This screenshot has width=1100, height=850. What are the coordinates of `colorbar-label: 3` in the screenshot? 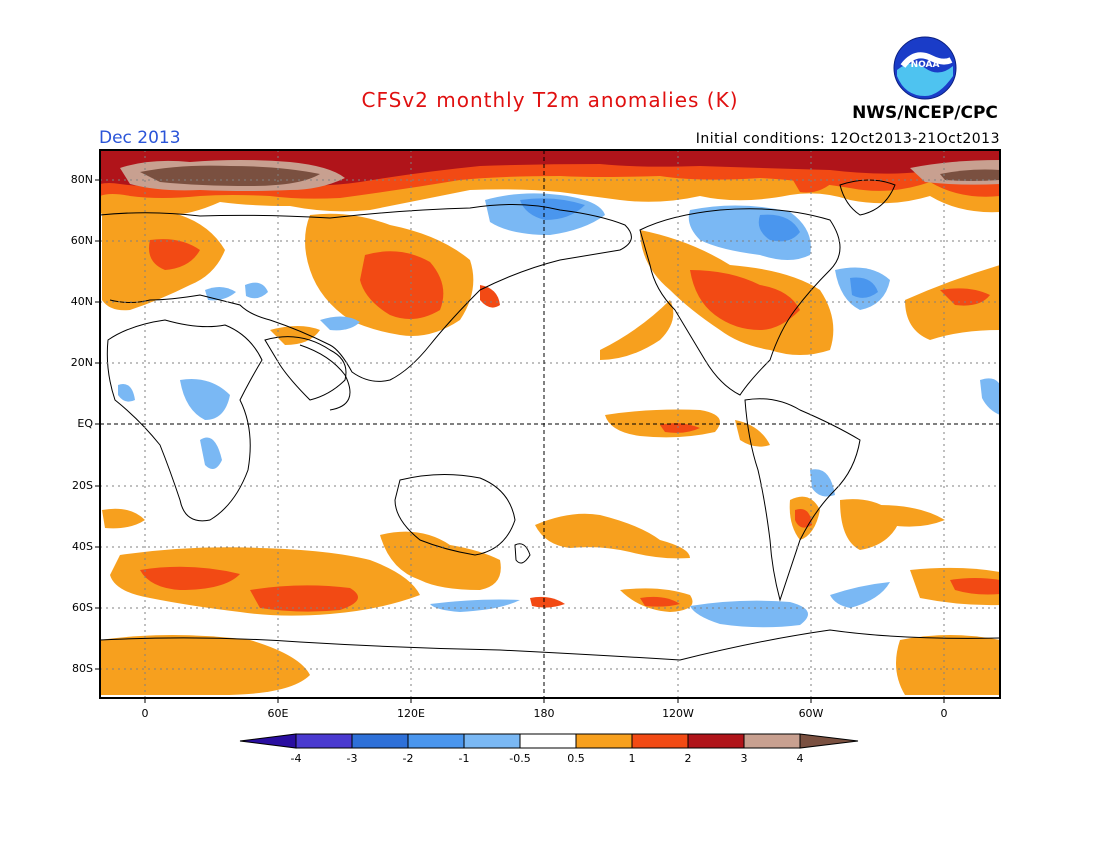 It's located at (744, 758).